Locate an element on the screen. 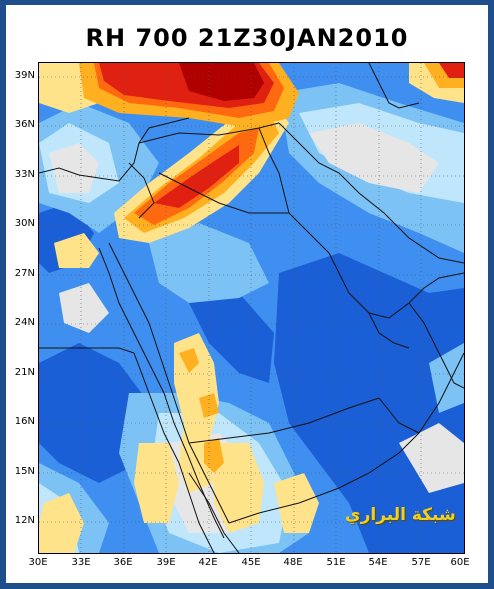 This screenshot has width=494, height=589. lon-label: 54E is located at coordinates (378, 562).